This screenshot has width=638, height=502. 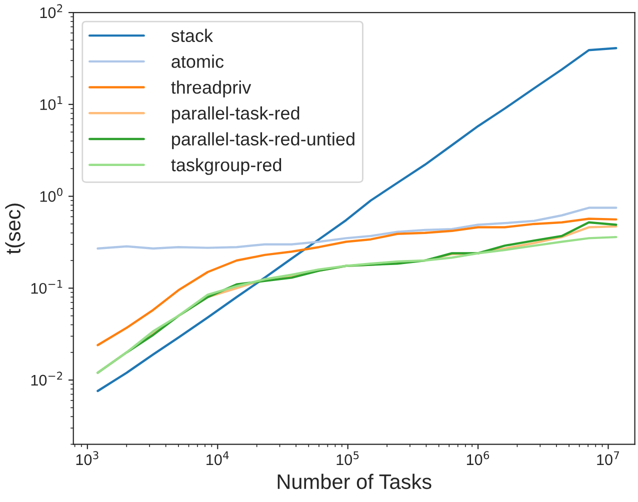 I want to click on legend-label: taskgroup-red, so click(x=226, y=166).